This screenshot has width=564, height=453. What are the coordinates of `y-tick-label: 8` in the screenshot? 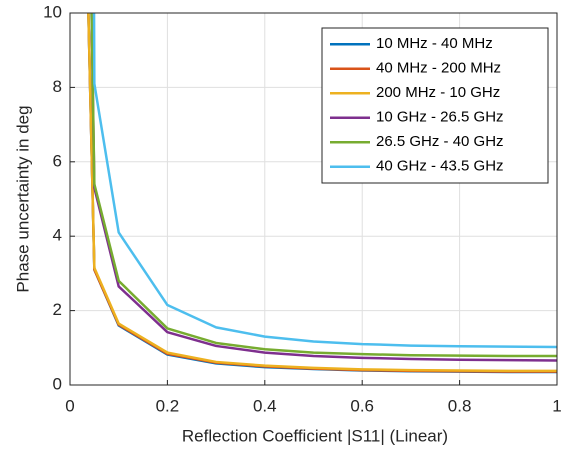 It's located at (57, 86).